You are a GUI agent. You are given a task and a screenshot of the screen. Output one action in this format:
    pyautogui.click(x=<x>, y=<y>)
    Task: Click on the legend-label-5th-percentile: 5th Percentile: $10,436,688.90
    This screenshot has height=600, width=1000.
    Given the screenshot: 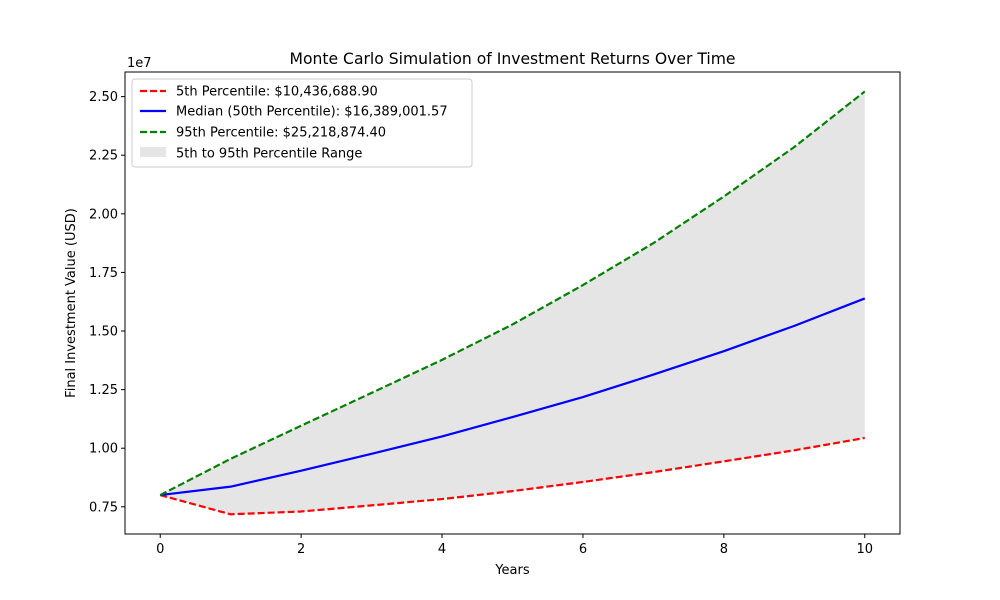 What is the action you would take?
    pyautogui.click(x=277, y=92)
    